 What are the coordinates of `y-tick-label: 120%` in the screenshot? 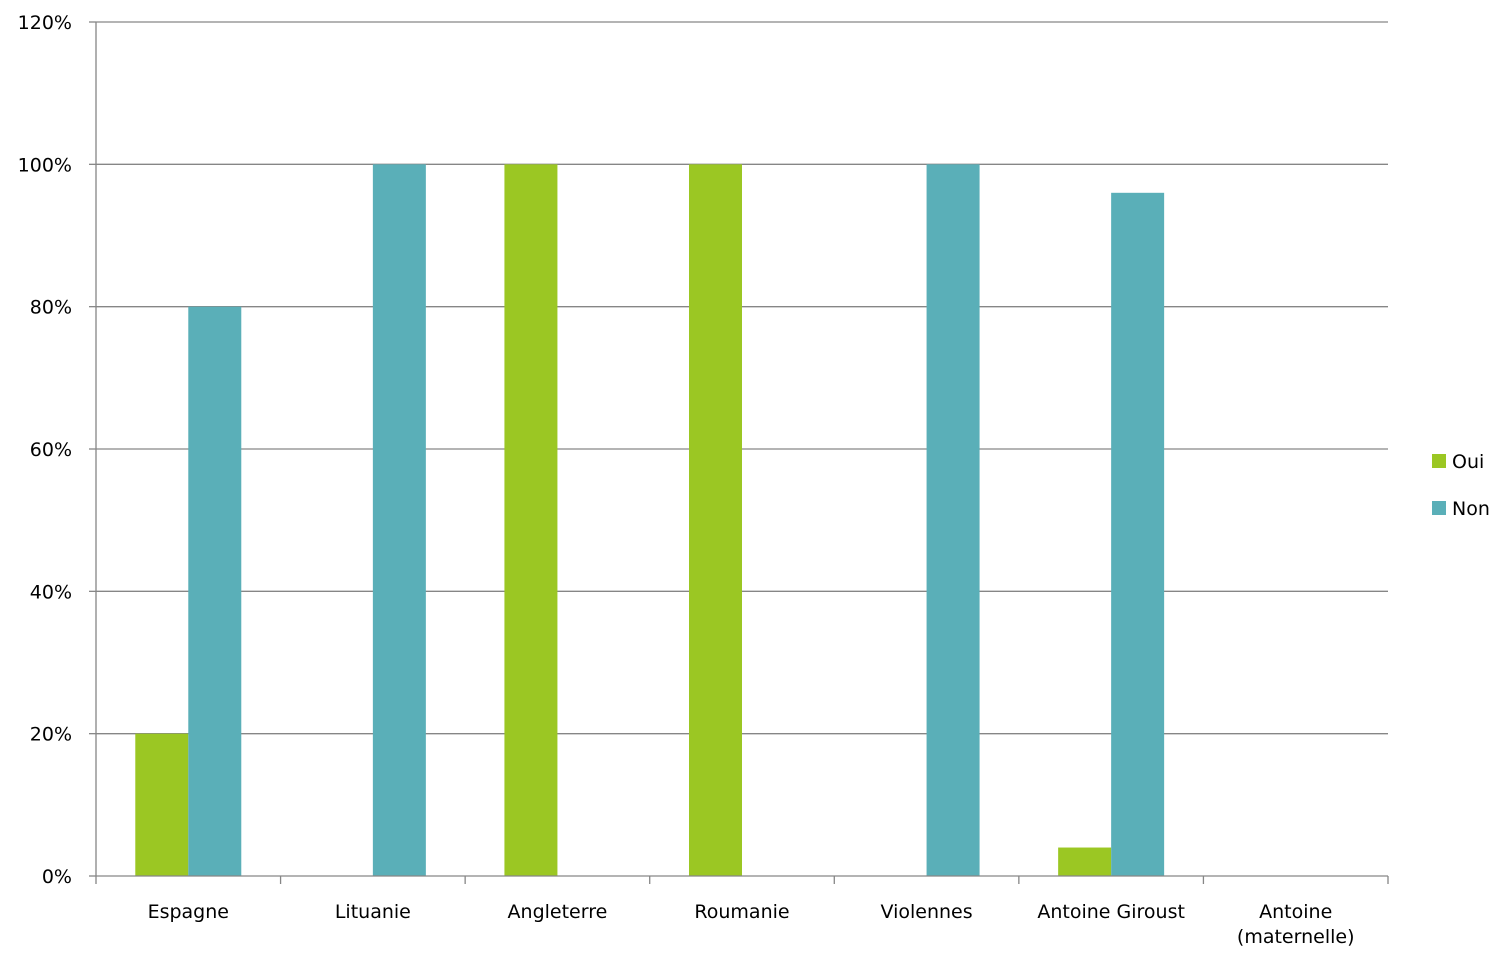 It's located at (45, 23).